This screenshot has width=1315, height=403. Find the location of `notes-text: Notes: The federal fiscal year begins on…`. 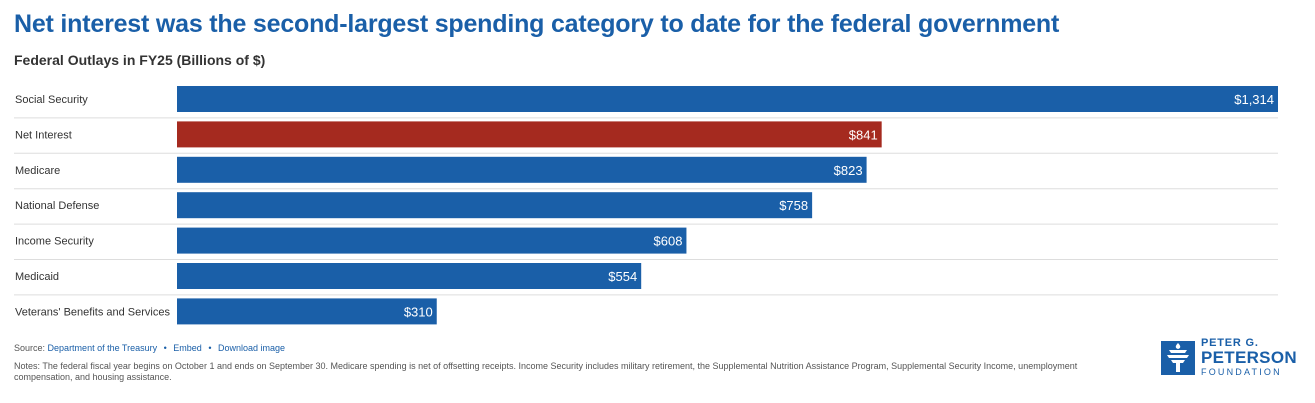

notes-text: Notes: The federal fiscal year begins on… is located at coordinates (546, 371).